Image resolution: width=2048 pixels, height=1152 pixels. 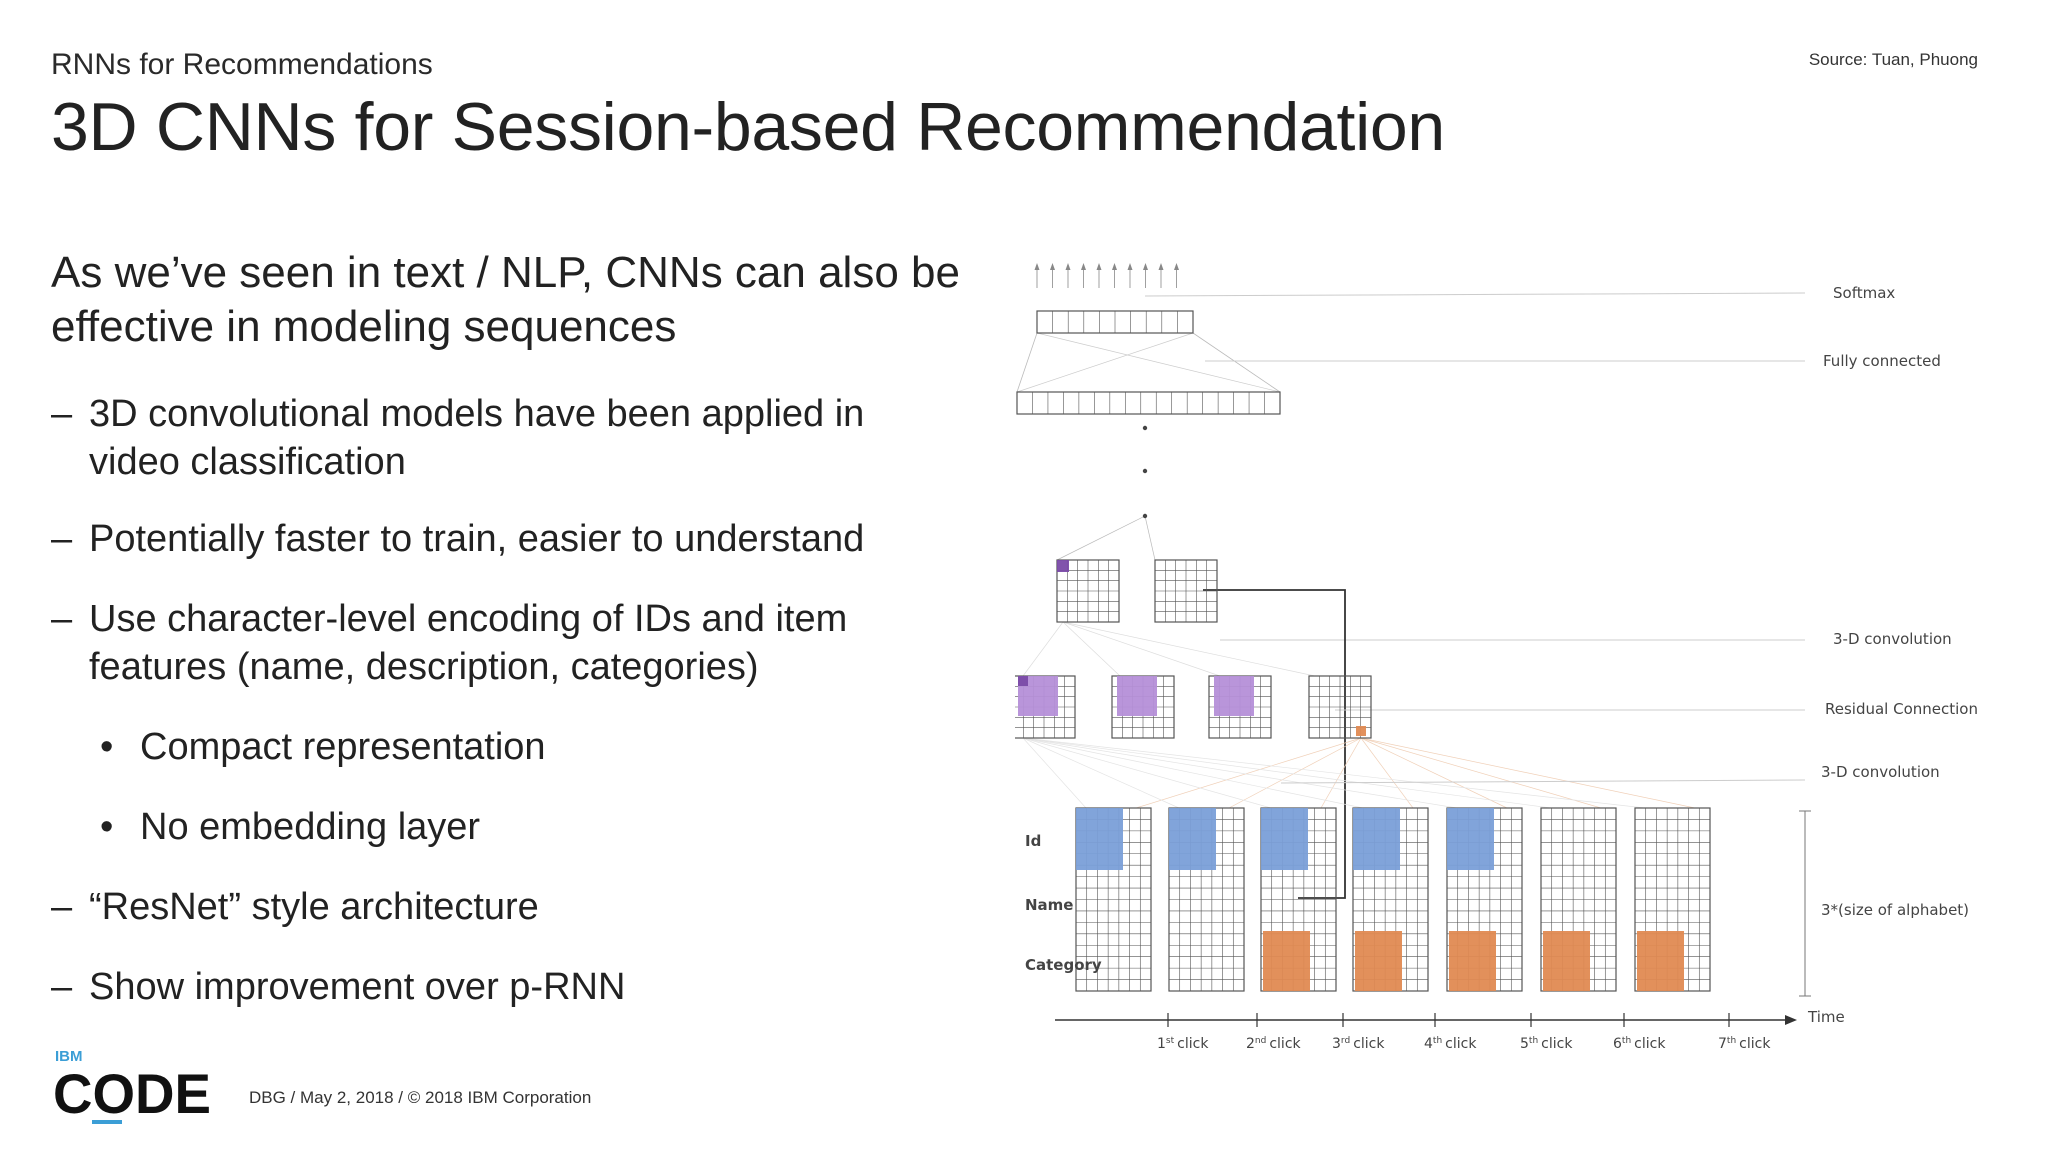 I want to click on section-kicker: RNNs for Recommendations, so click(x=242, y=64).